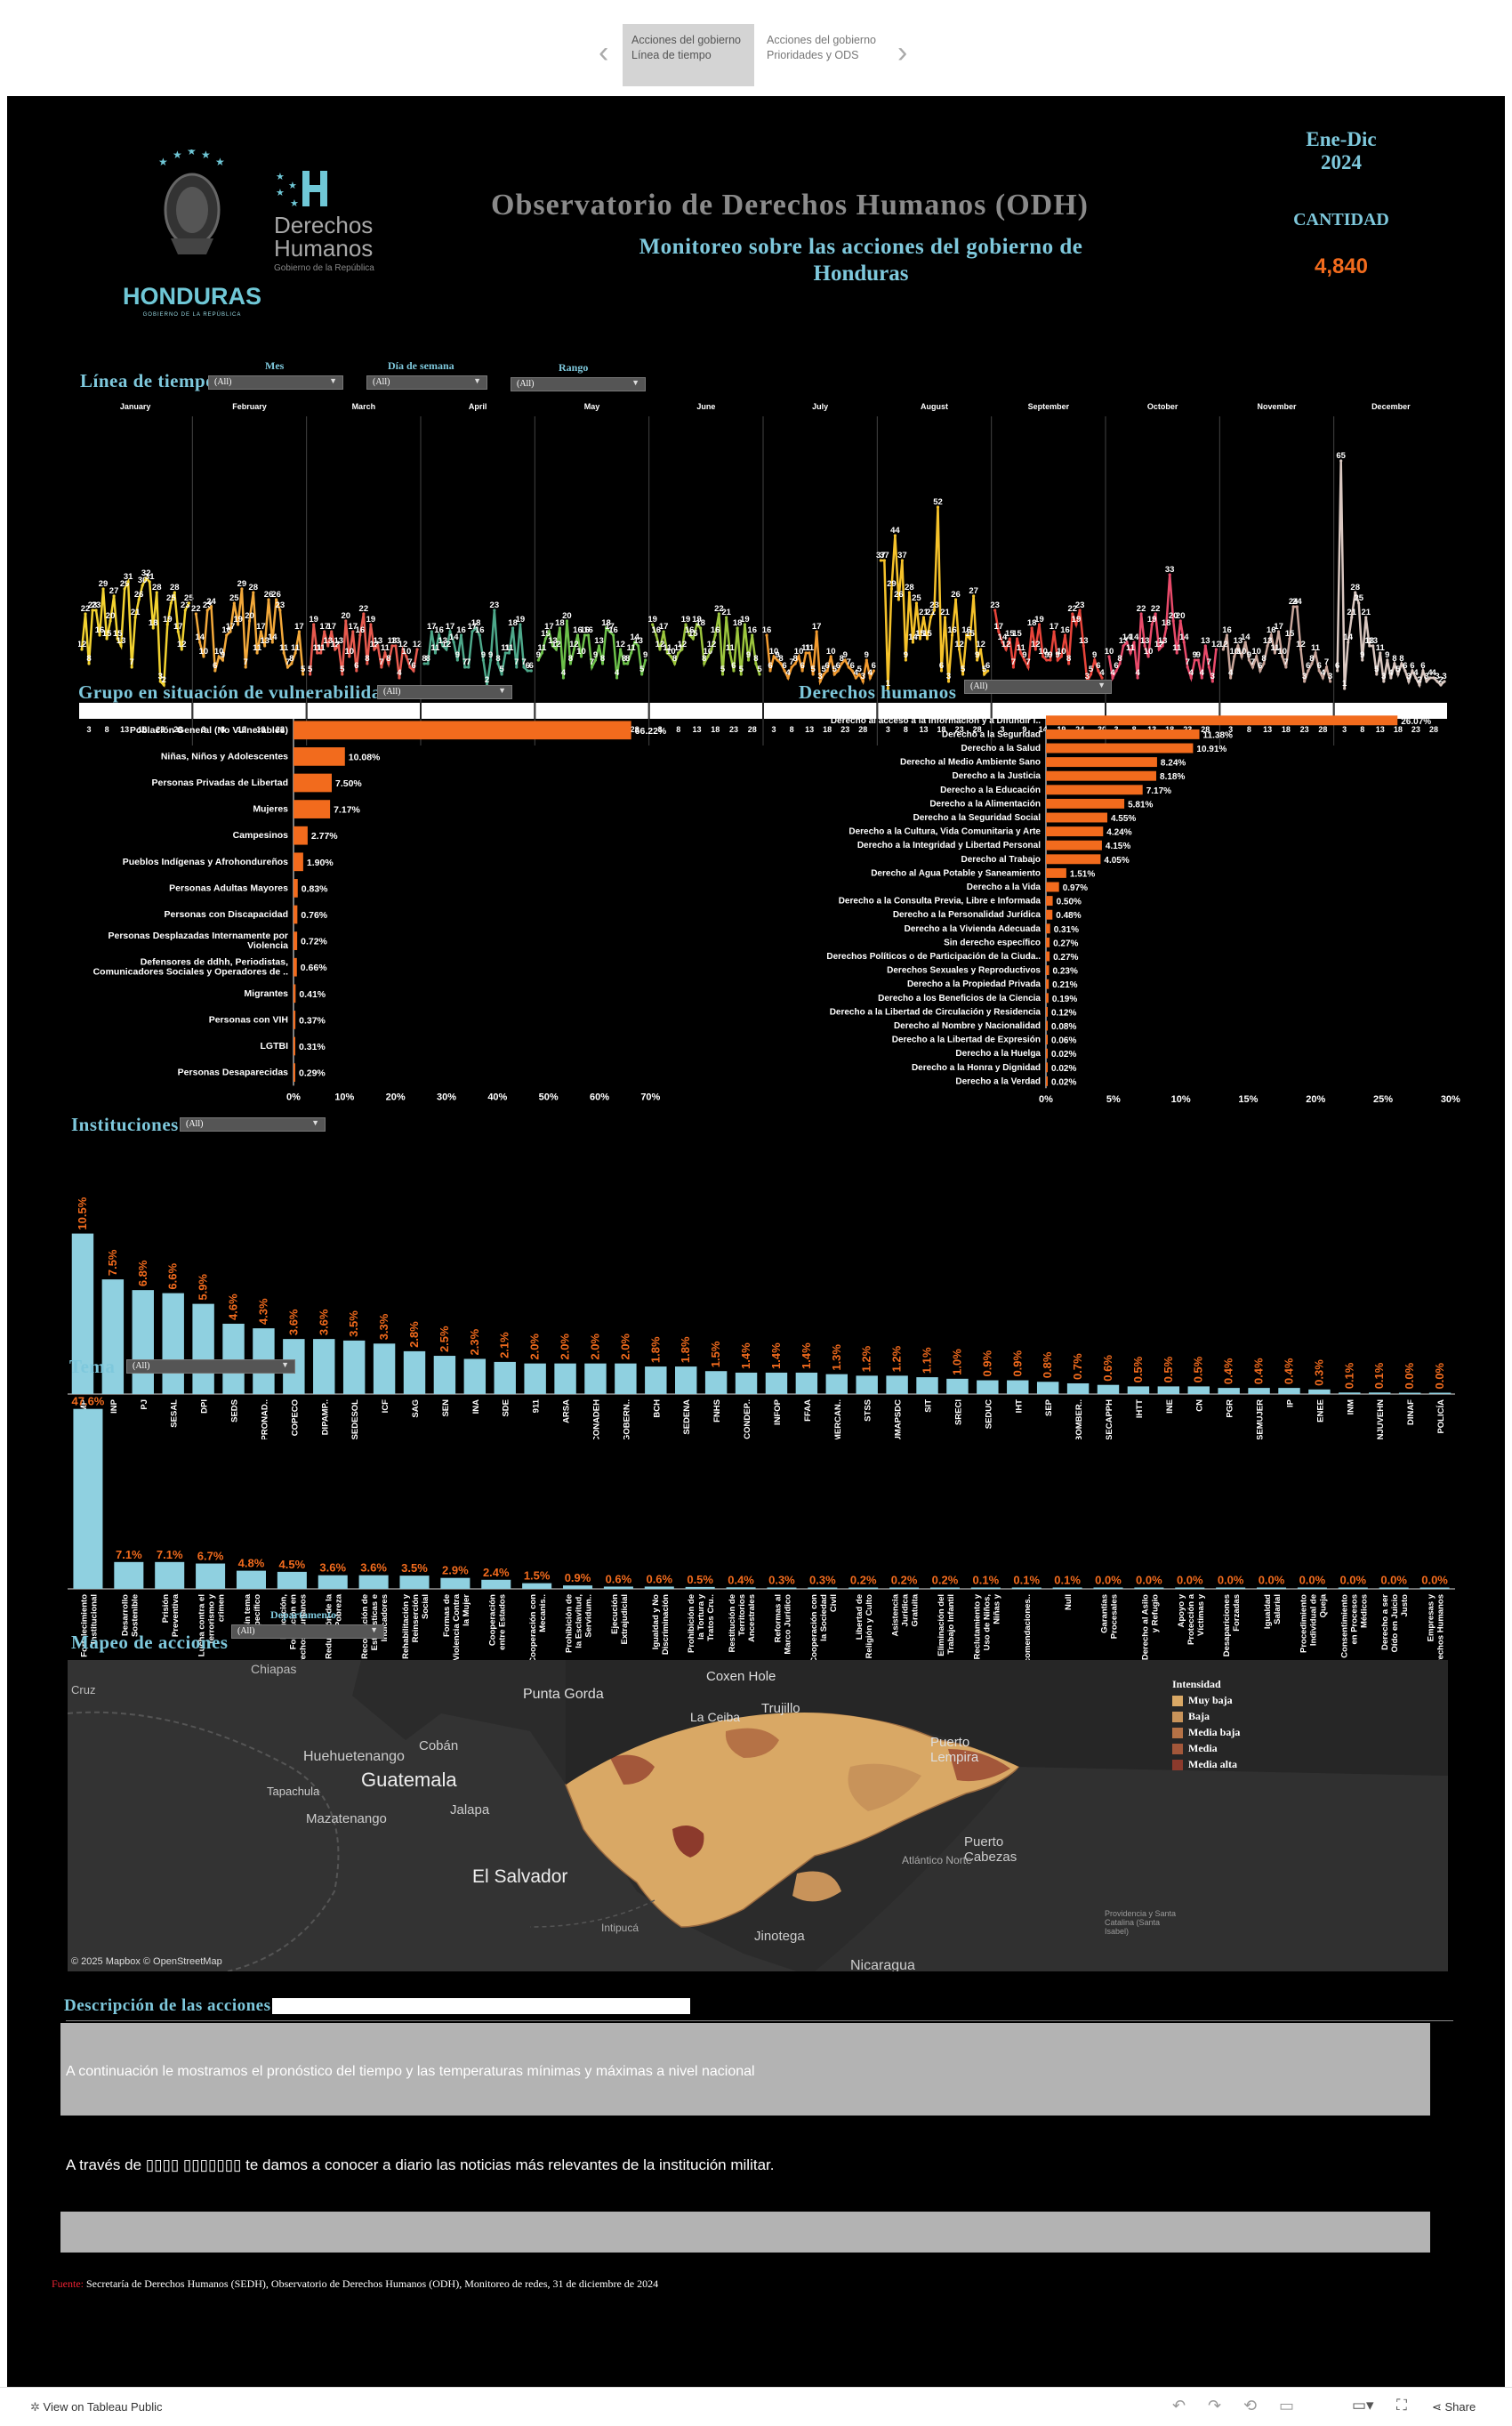 The image size is (1512, 2426). What do you see at coordinates (1226, 1733) in the screenshot?
I see `legend-item: Media baja` at bounding box center [1226, 1733].